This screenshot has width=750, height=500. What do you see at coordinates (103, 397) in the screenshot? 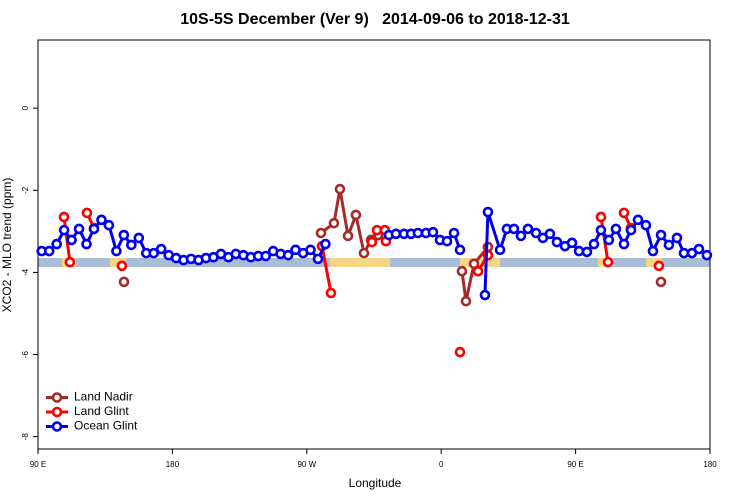
I see `legend-label: Land Nadir` at bounding box center [103, 397].